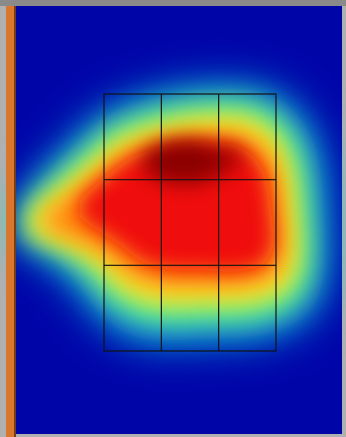 Image resolution: width=346 pixels, height=437 pixels. Describe the element at coordinates (192, 162) in the screenshot. I see `heat-layer-darkred` at that location.